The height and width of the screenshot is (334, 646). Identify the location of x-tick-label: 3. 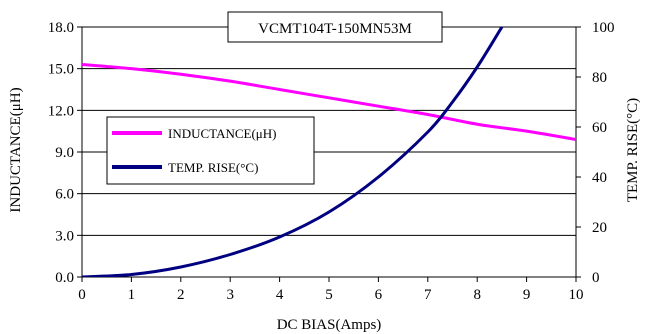
(230, 295).